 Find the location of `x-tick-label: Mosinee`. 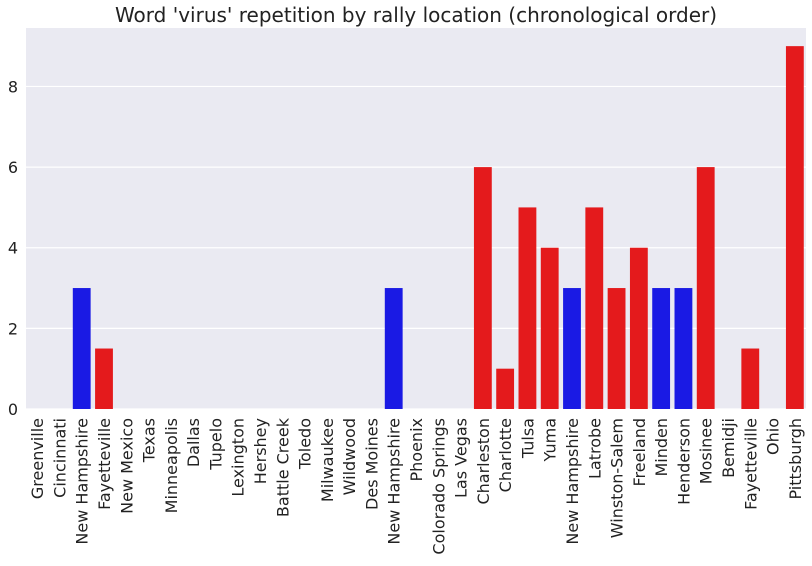

x-tick-label: Mosinee is located at coordinates (706, 451).